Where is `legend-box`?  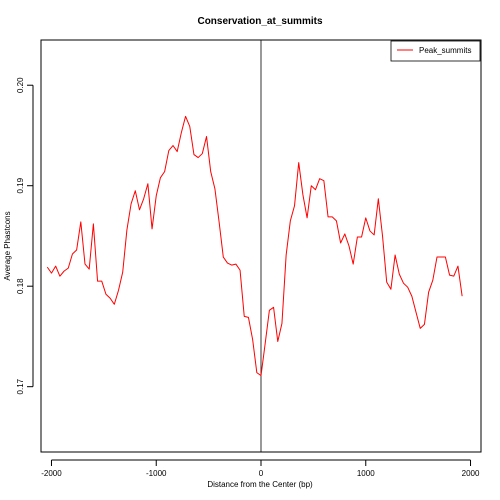 legend-box is located at coordinates (435, 51).